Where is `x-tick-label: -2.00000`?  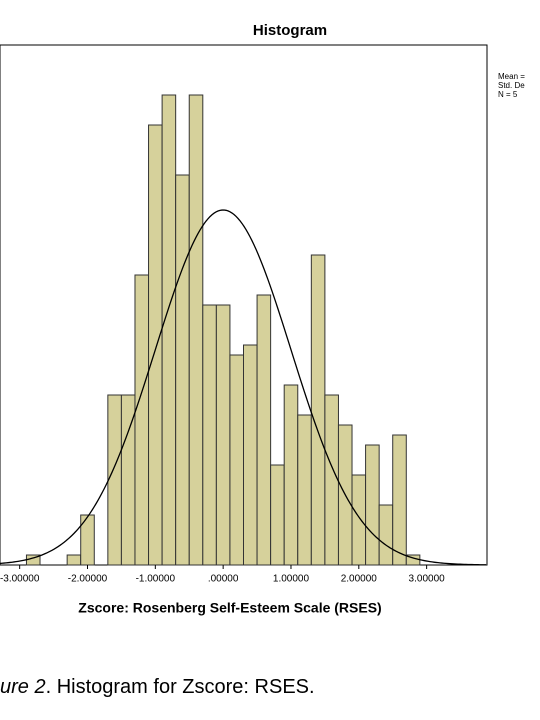
x-tick-label: -2.00000 is located at coordinates (88, 579).